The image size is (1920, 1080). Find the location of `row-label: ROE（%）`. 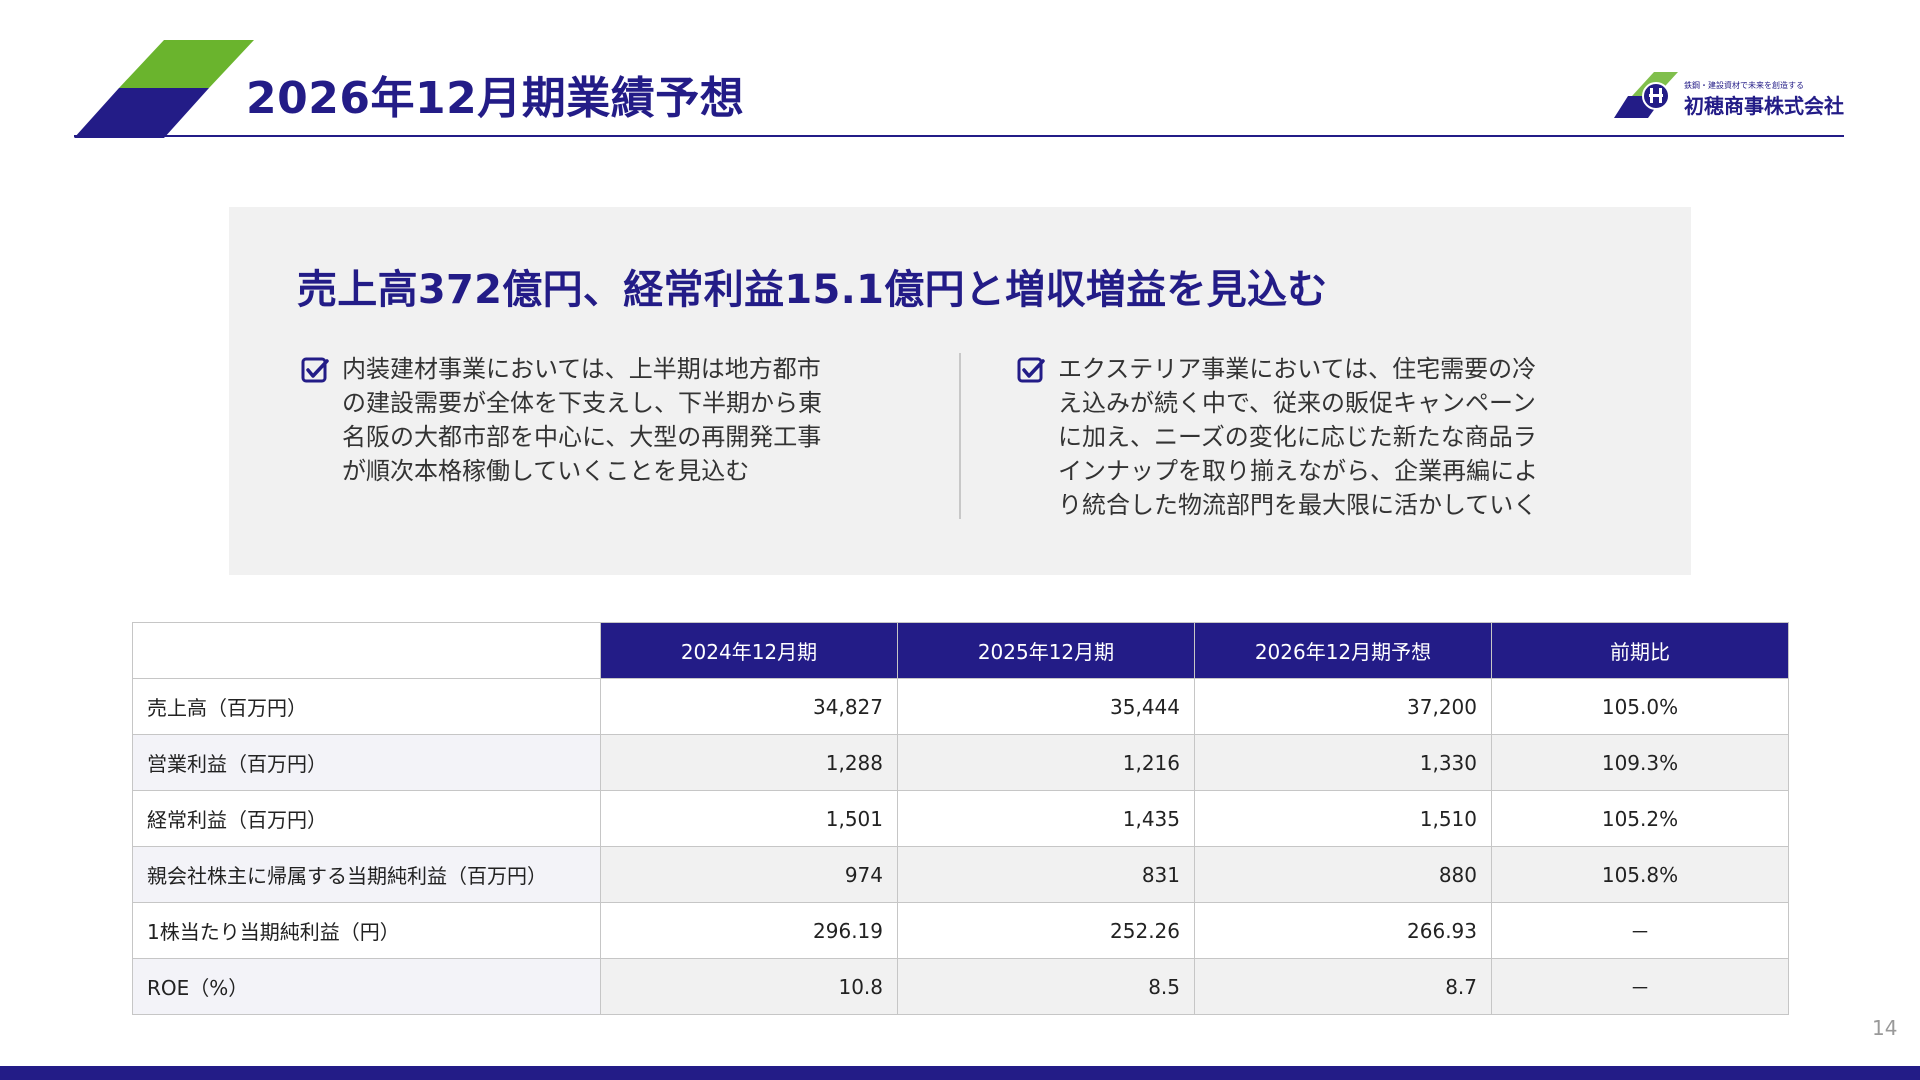

row-label: ROE（%） is located at coordinates (366, 986).